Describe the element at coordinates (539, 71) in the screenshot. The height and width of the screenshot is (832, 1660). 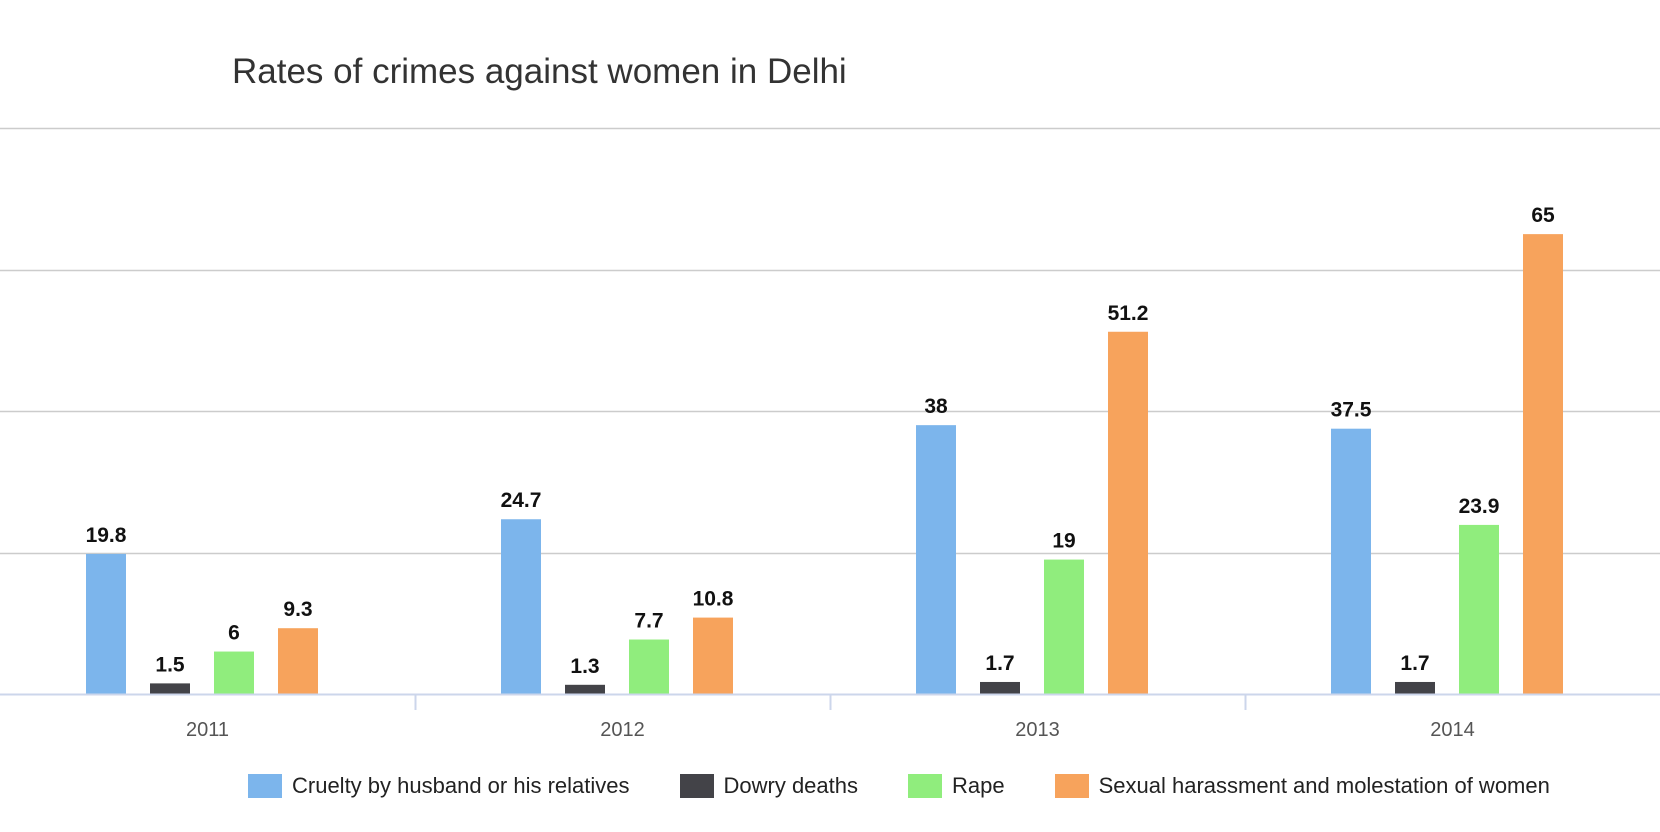
I see `chart-title: Rates of crimes against women in Delhi` at that location.